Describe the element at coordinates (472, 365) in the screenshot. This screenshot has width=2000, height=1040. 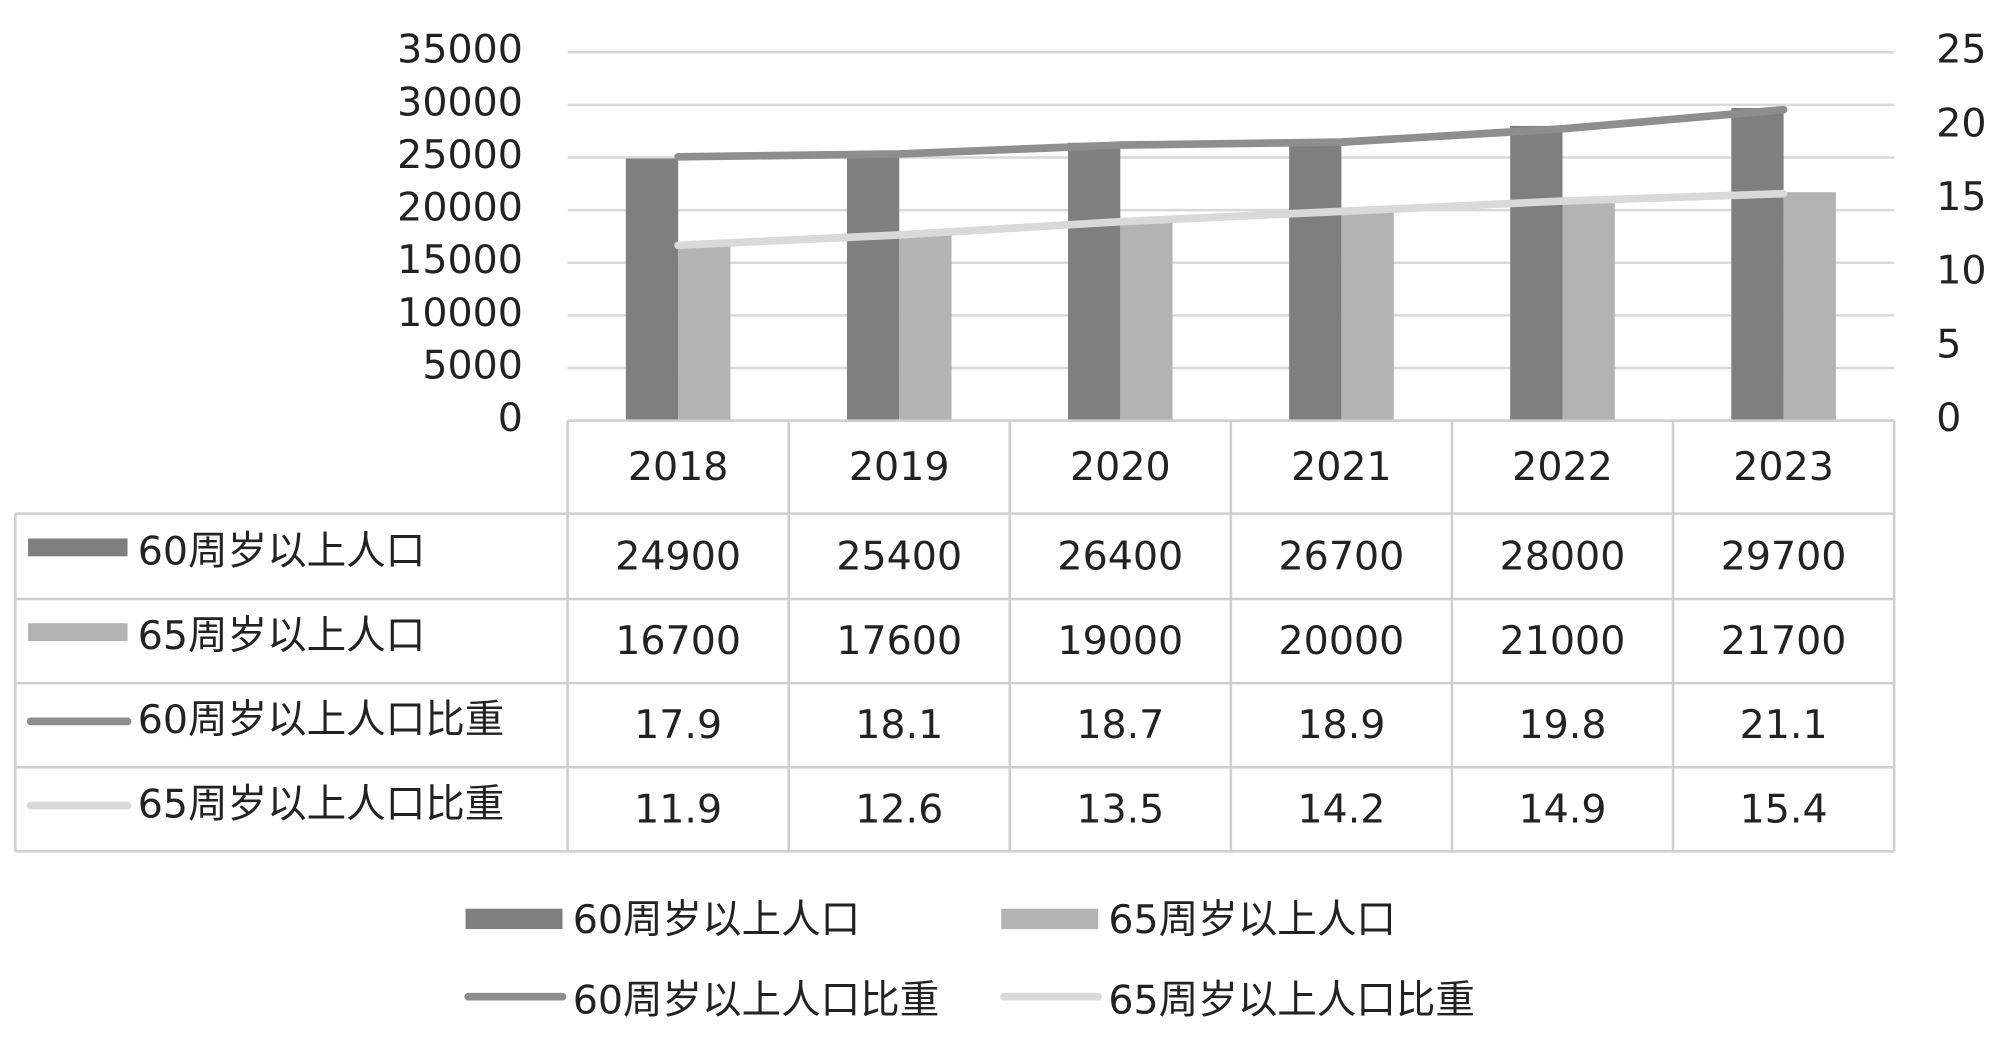
I see `y-tick-label: 5000` at that location.